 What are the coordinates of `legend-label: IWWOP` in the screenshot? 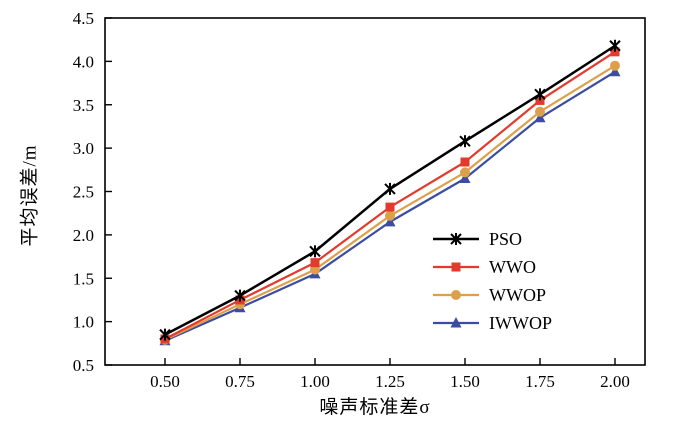 It's located at (520, 323).